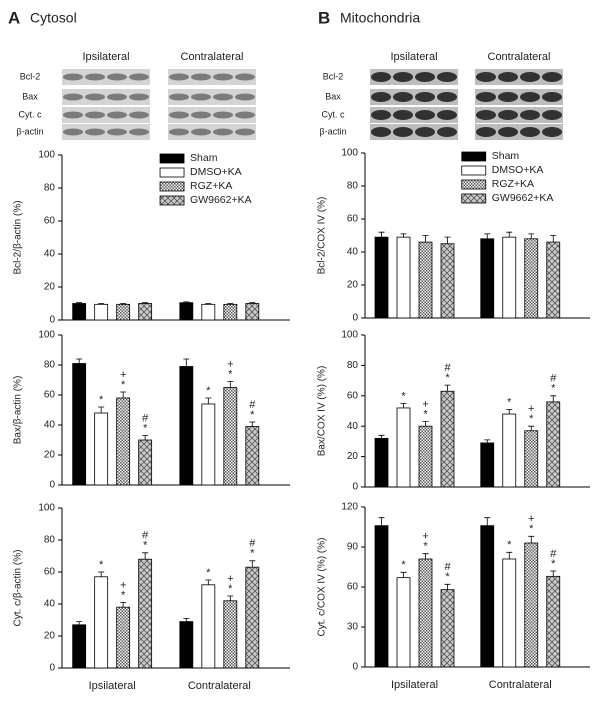 Image resolution: width=600 pixels, height=701 pixels. I want to click on y-tick-label: 80, so click(353, 186).